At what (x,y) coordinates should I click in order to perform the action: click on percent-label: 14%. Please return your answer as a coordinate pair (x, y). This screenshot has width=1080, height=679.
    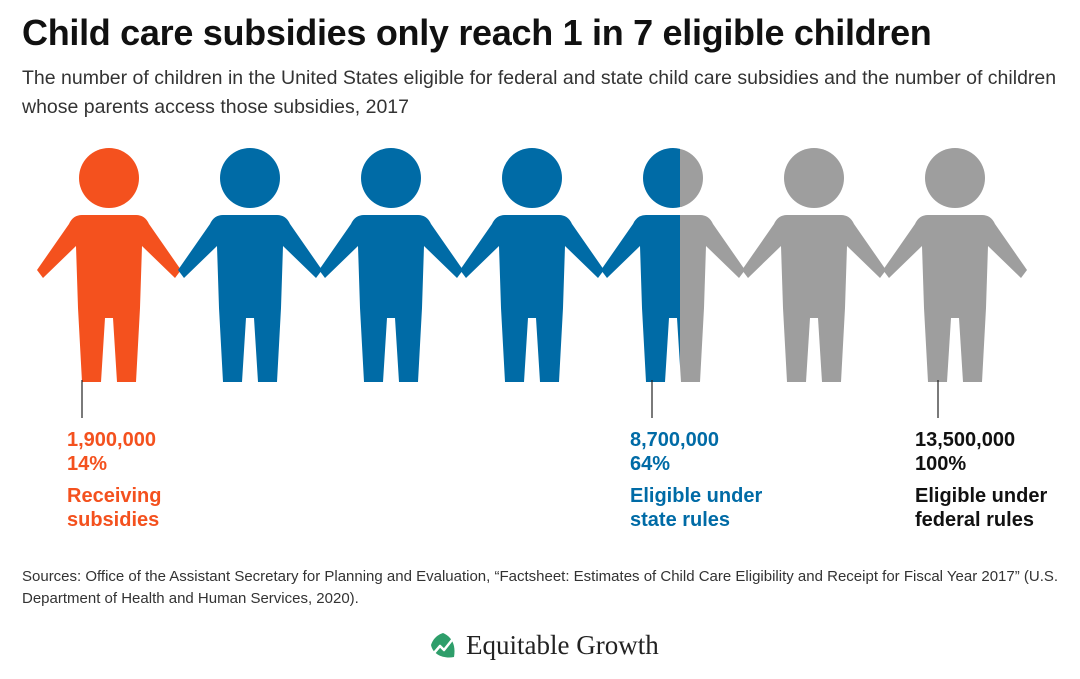
    Looking at the image, I should click on (87, 464).